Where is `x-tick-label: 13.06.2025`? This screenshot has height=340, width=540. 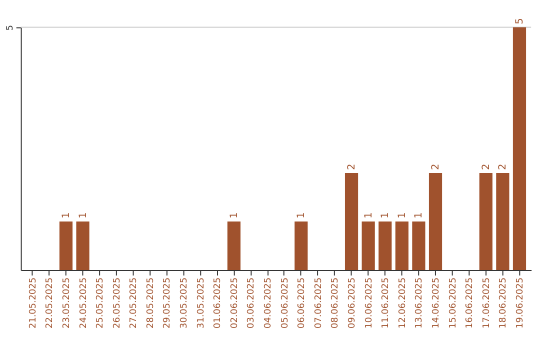 x-tick-label: 13.06.2025 is located at coordinates (419, 302).